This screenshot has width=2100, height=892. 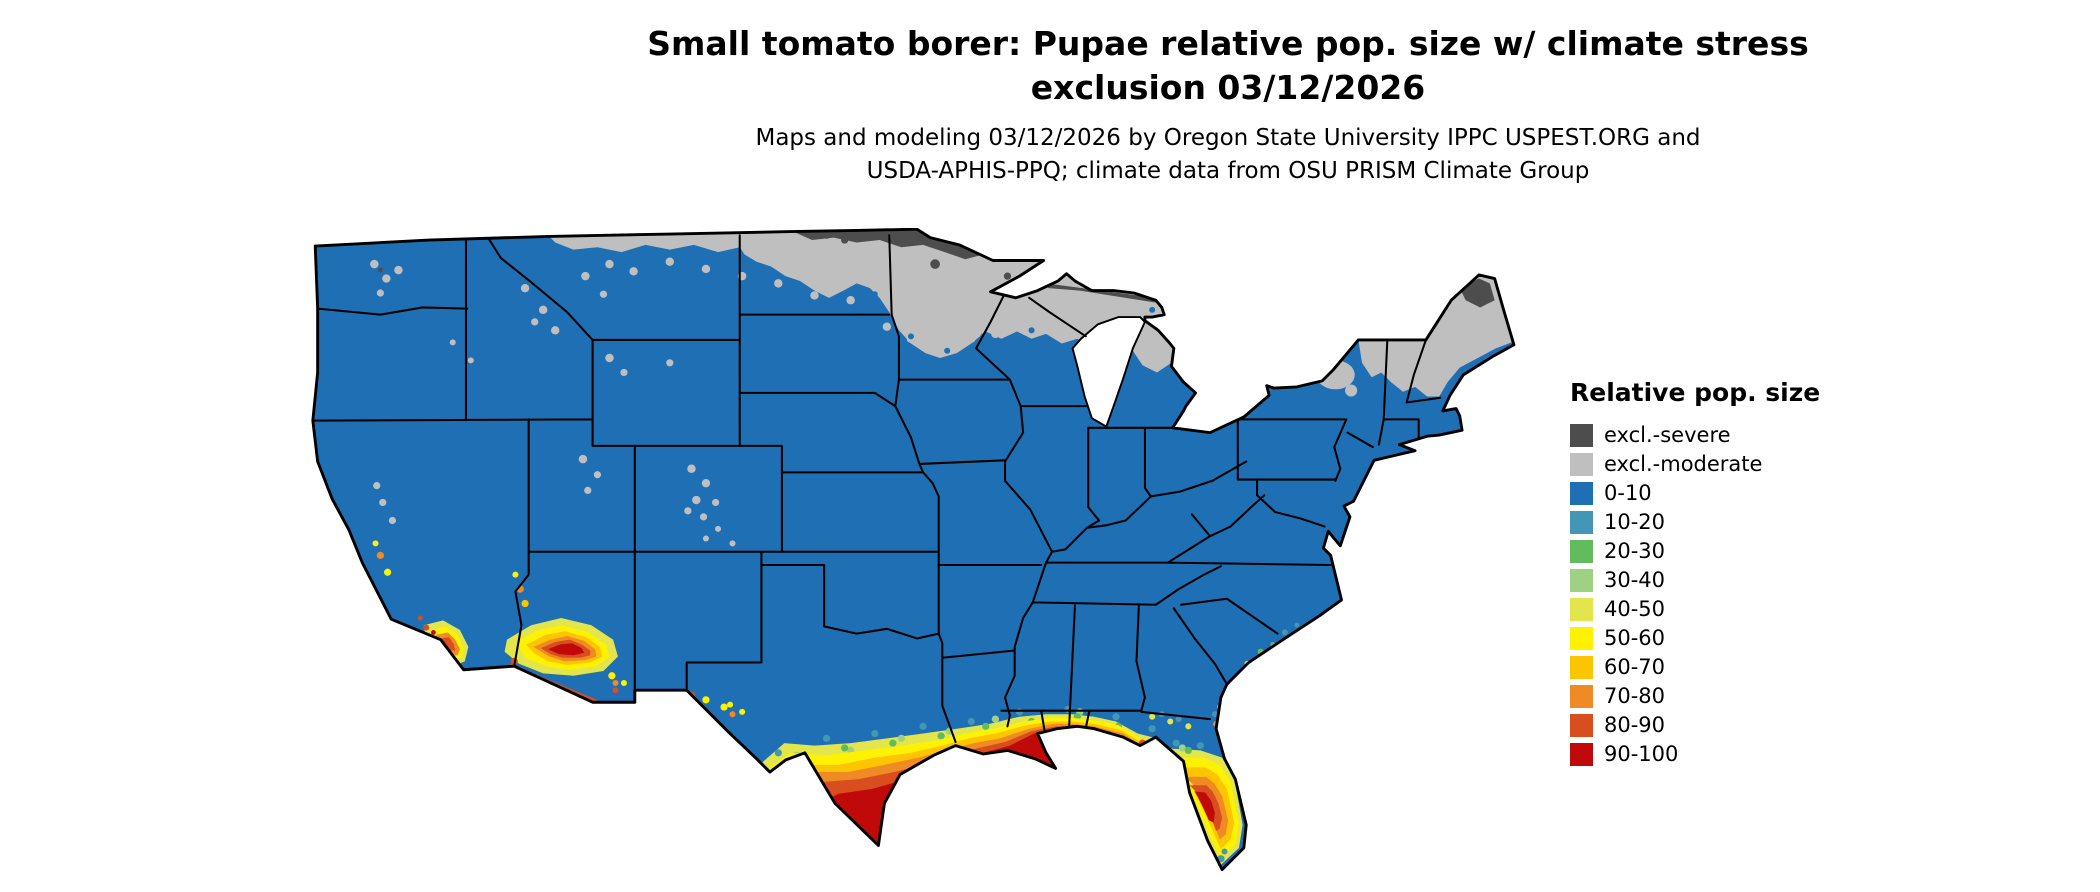 I want to click on legend-entry: 90-100, so click(x=1735, y=754).